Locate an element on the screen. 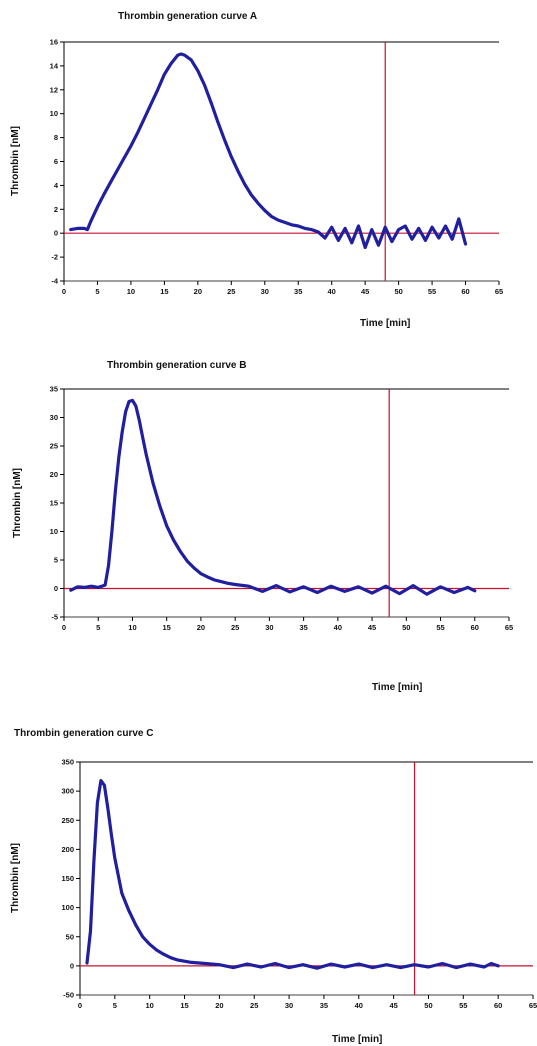 The height and width of the screenshot is (1046, 537). y-tick-label: 12 is located at coordinates (54, 89).